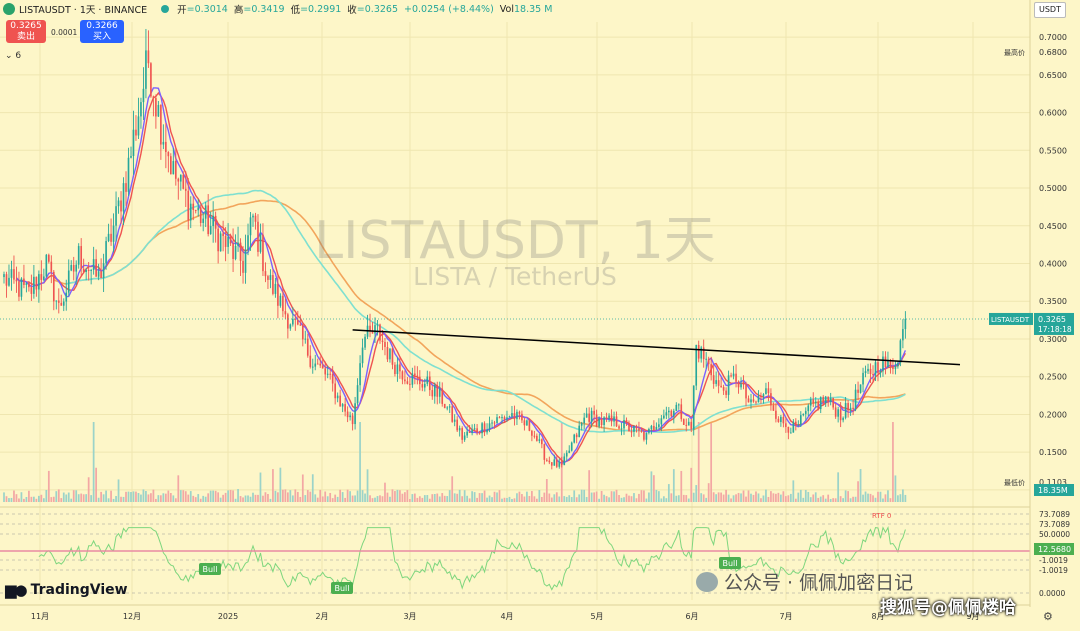  I want to click on symbol-title: LISTAUSDT · 1天 · BINANCE, so click(83, 10).